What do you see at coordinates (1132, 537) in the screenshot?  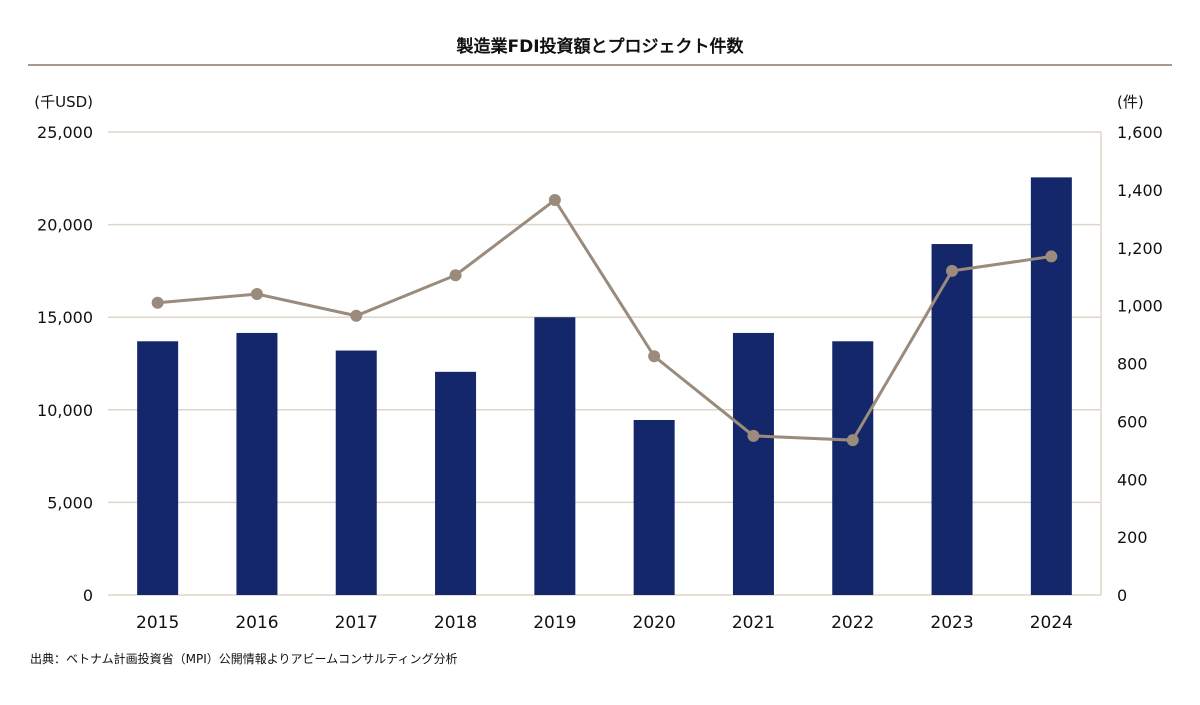 I see `right-tick-label: 200` at bounding box center [1132, 537].